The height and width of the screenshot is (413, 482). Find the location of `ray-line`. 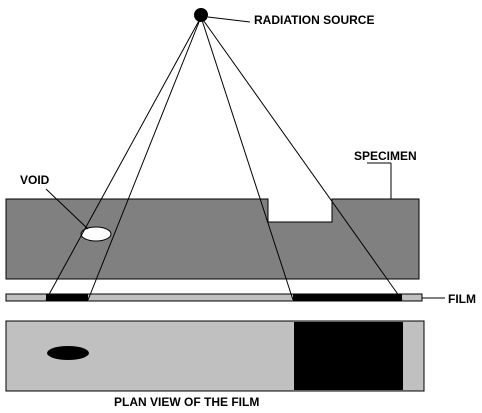

ray-line is located at coordinates (247, 158).